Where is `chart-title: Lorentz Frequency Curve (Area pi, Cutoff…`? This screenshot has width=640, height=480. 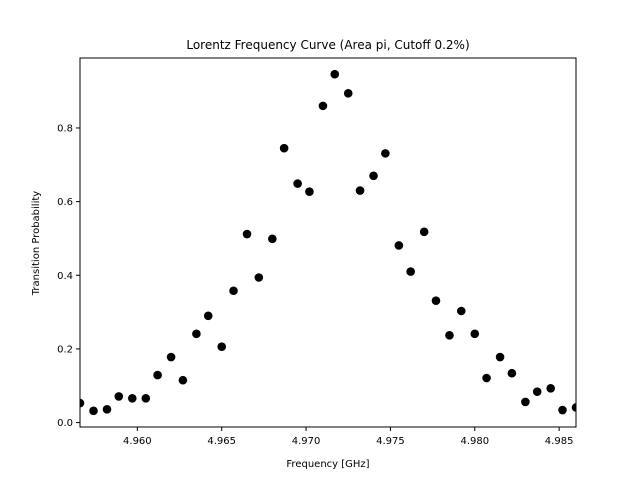
chart-title: Lorentz Frequency Curve (Area pi, Cutoff… is located at coordinates (327, 45).